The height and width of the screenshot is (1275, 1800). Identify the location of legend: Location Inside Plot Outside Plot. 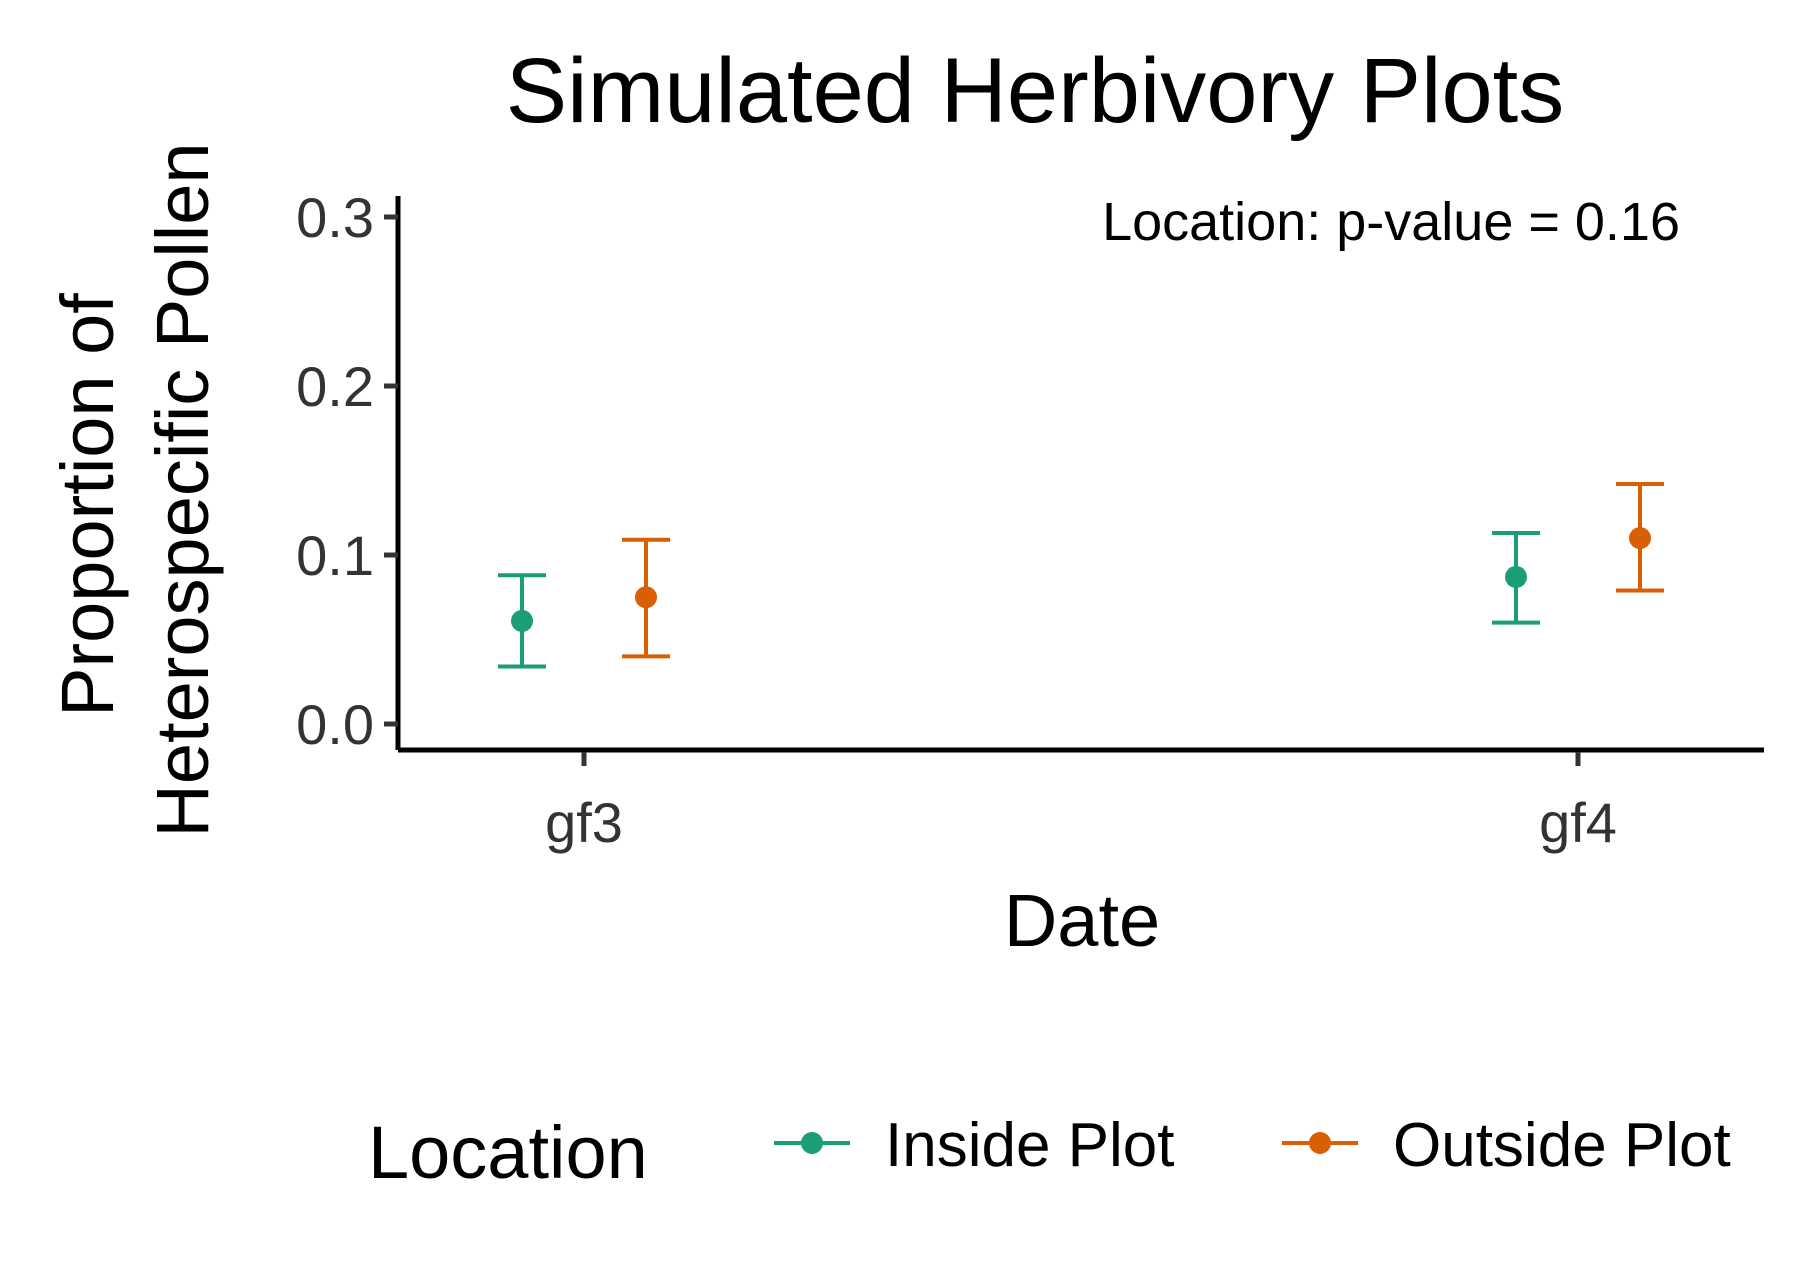
(1049, 1152).